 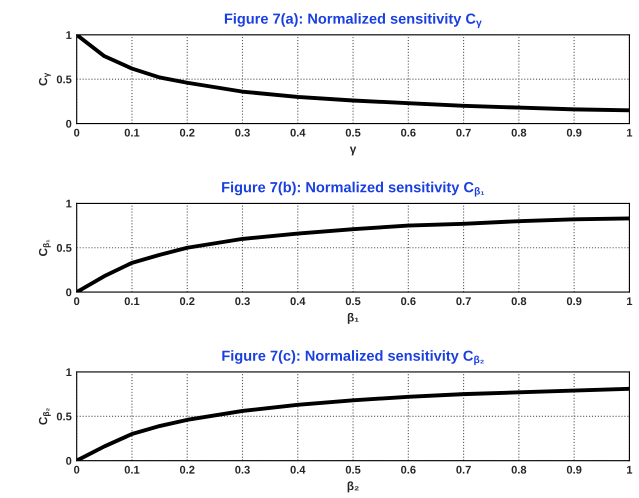 I want to click on x-axis-title: β₂, so click(x=353, y=486).